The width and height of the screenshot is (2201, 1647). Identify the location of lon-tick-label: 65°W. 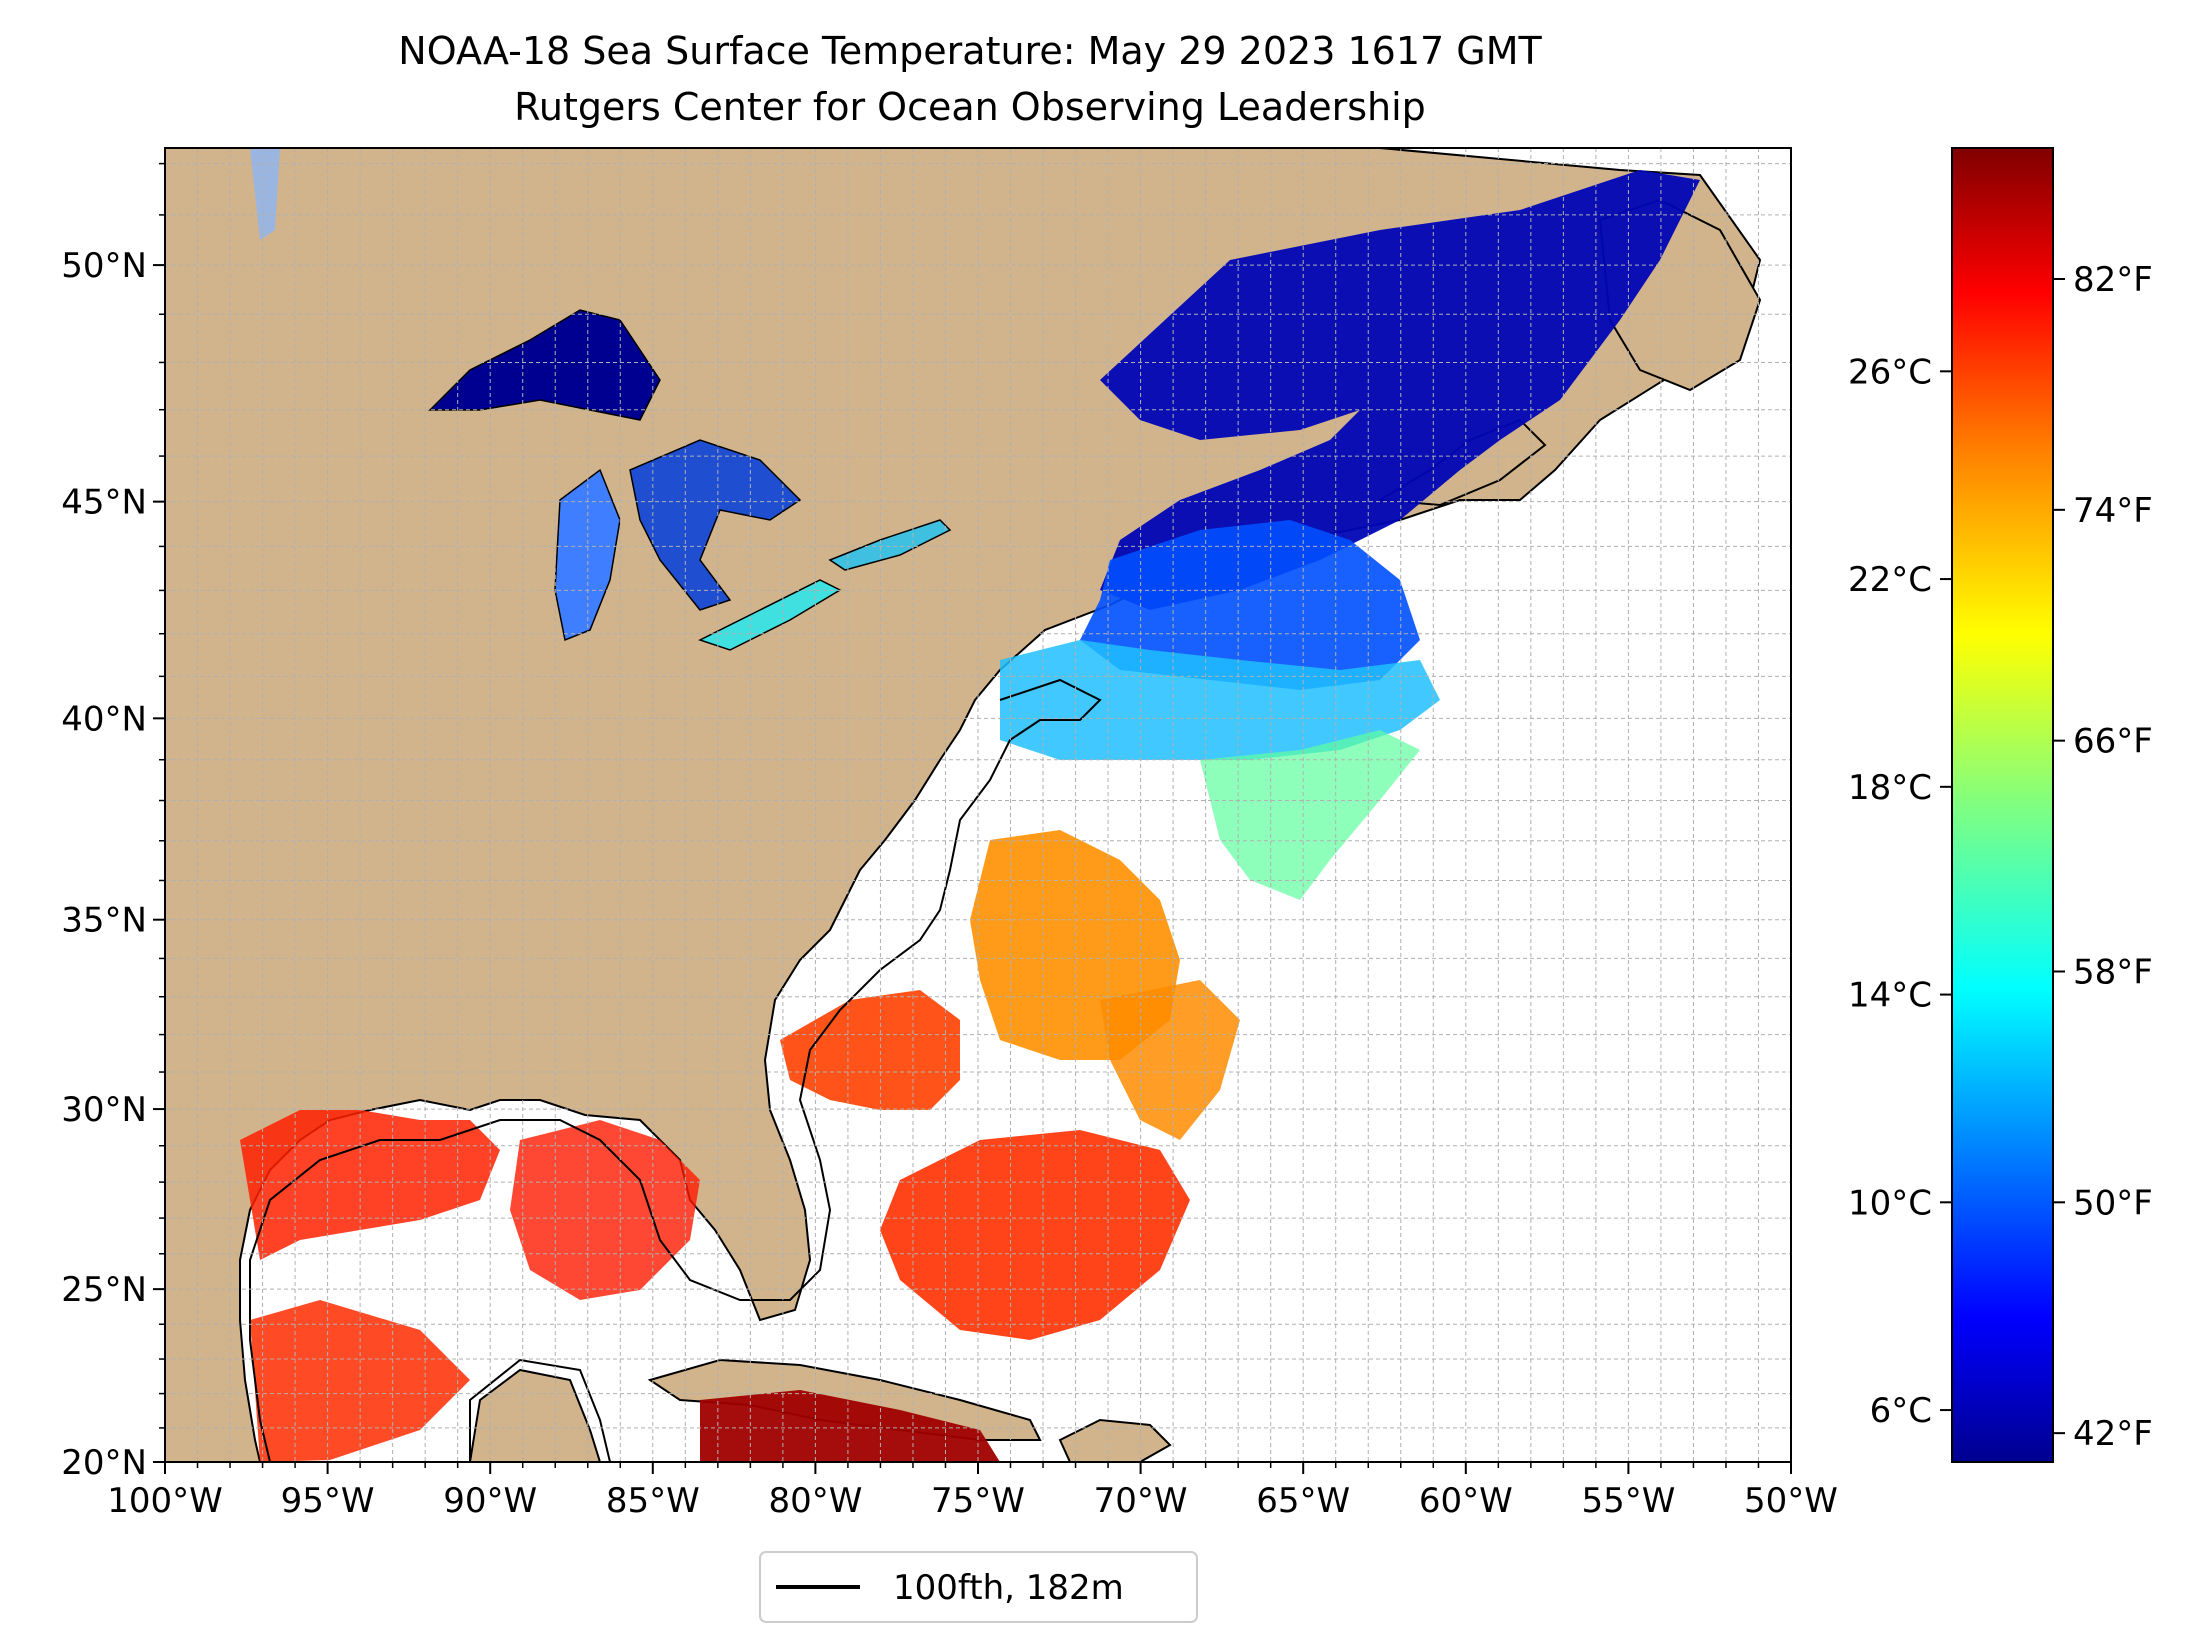
(1303, 1501).